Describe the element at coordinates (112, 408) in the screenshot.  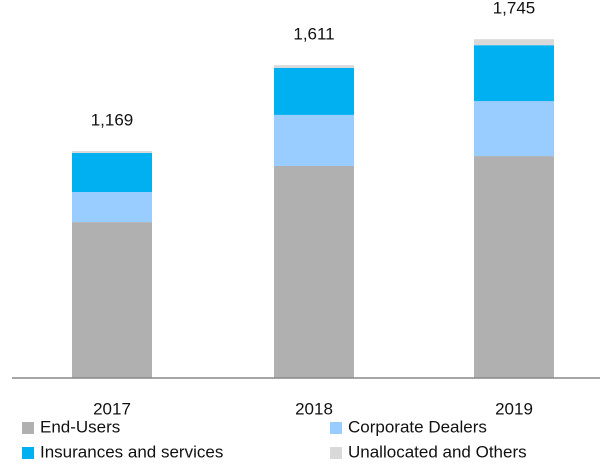
I see `x-tick-label: 2017` at that location.